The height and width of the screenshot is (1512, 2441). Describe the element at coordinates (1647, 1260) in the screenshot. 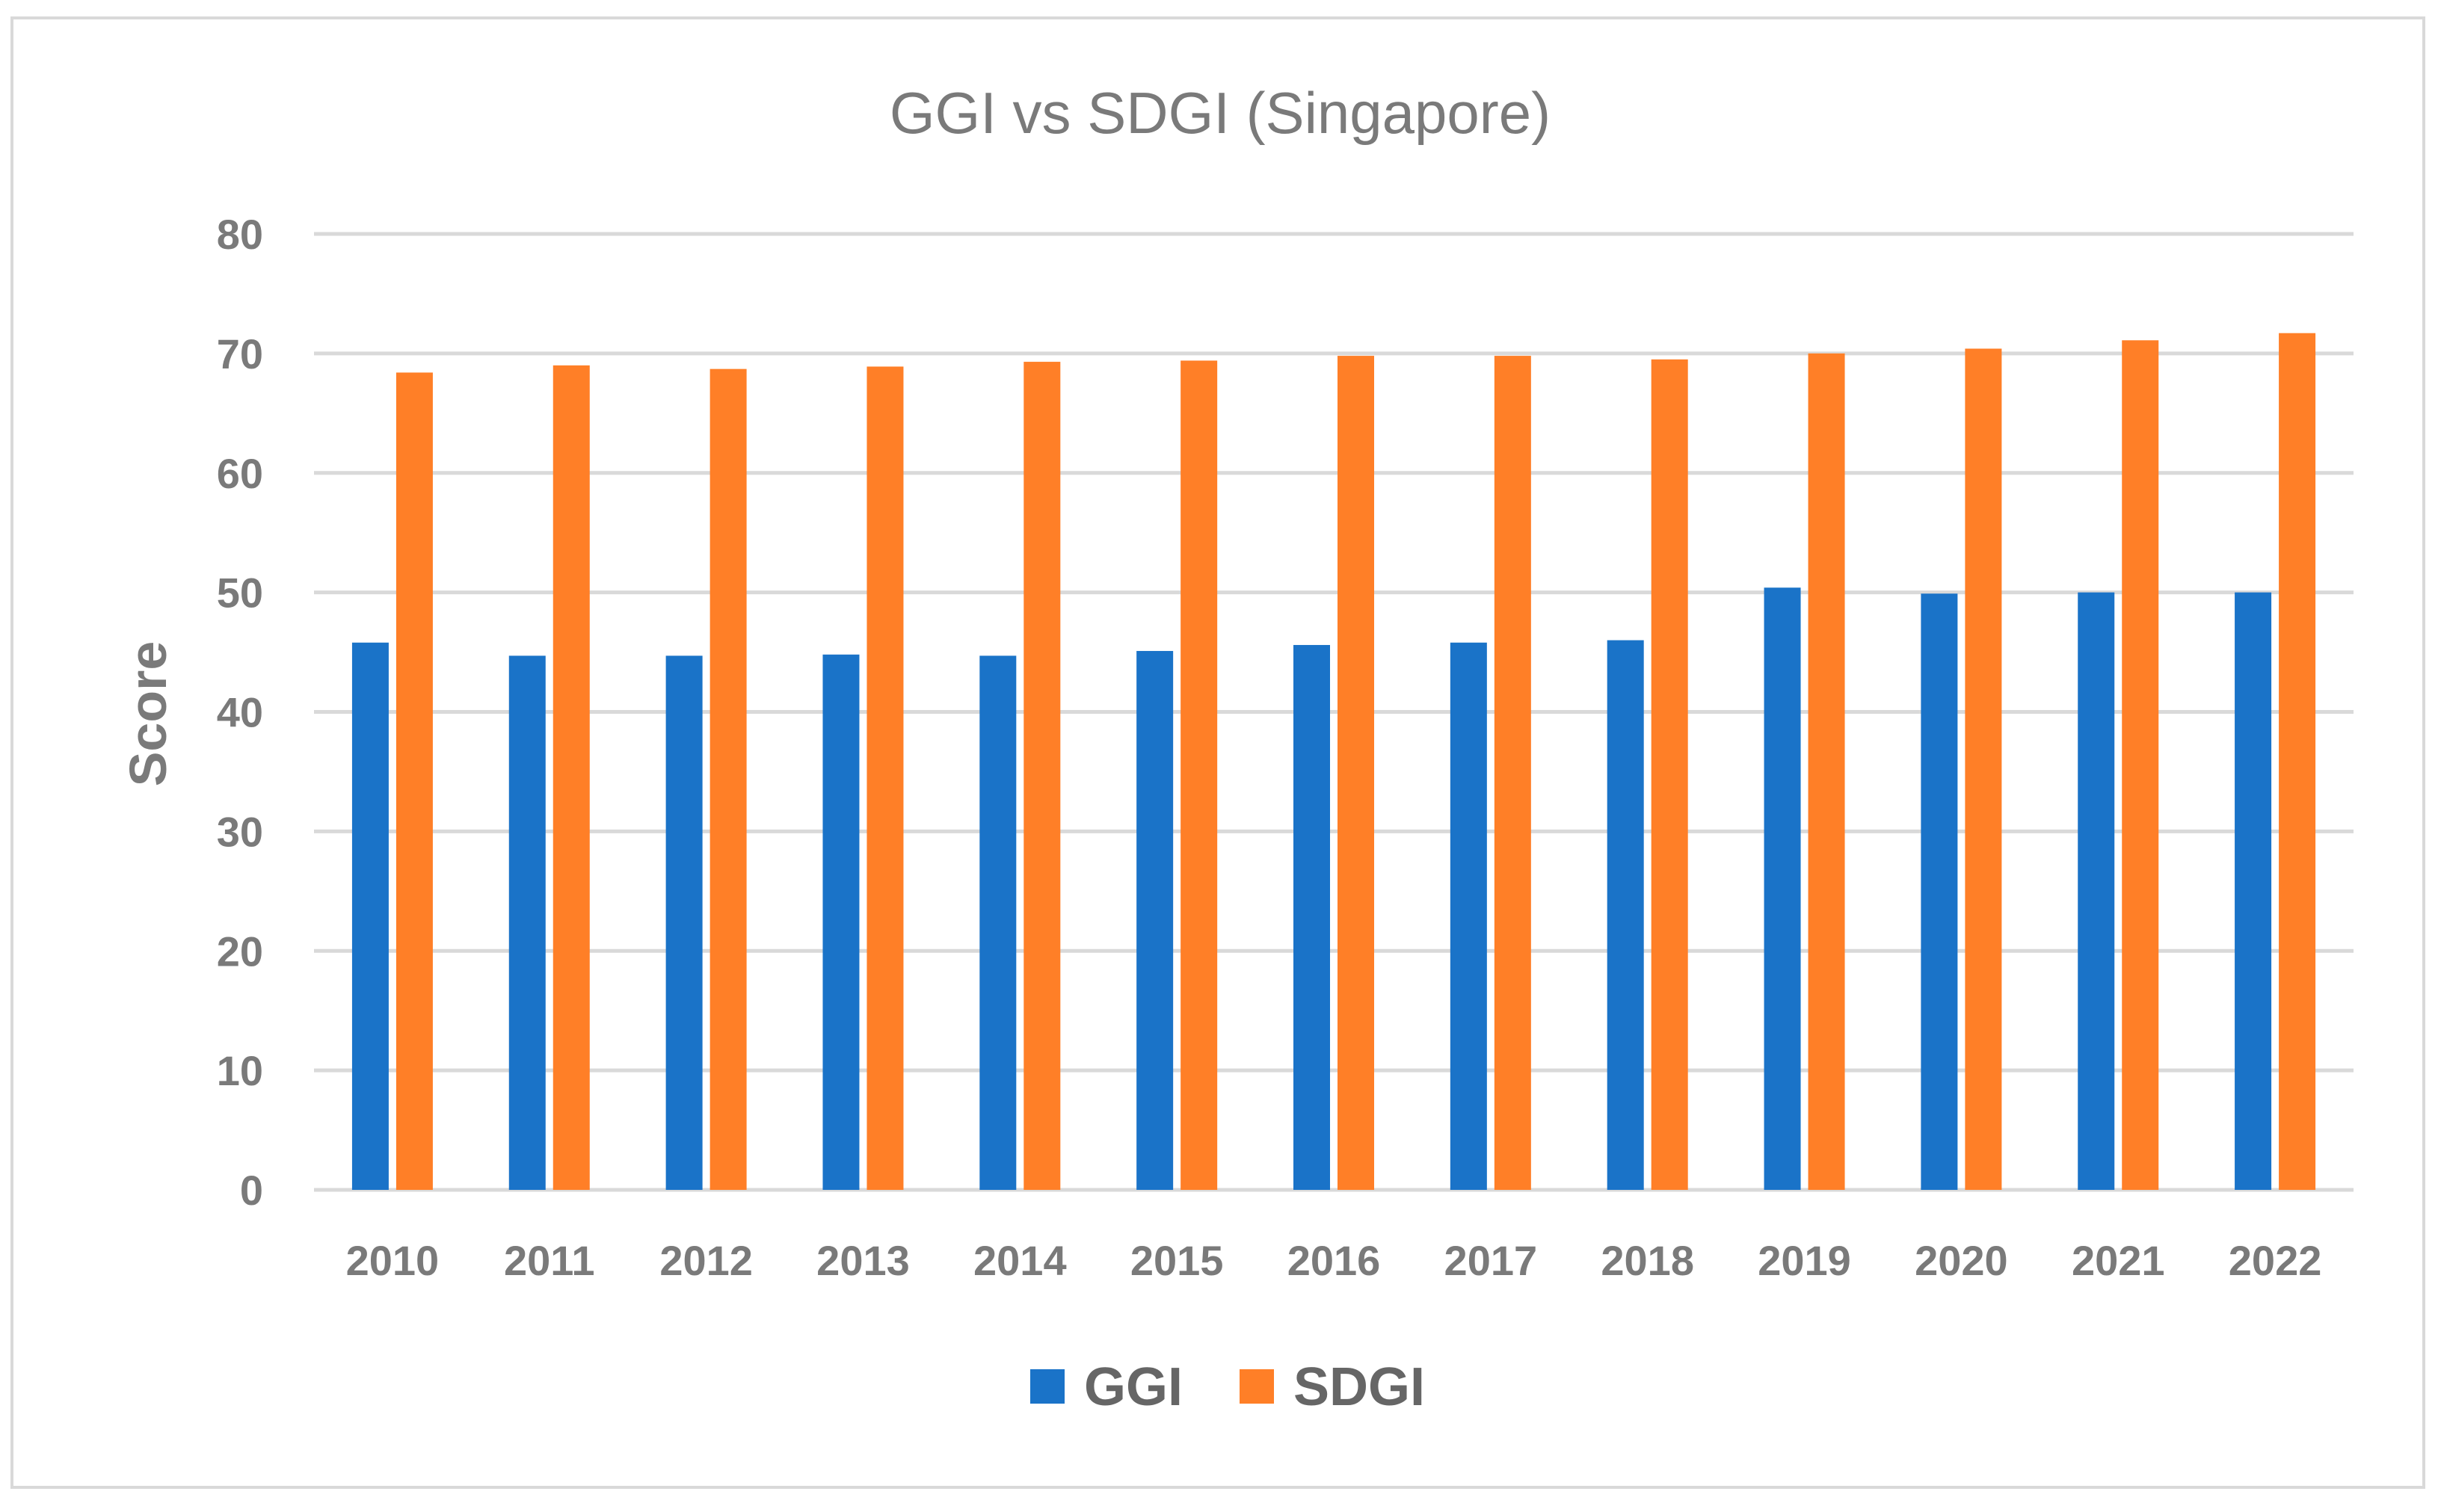

I see `x-tick-label: 2018` at that location.